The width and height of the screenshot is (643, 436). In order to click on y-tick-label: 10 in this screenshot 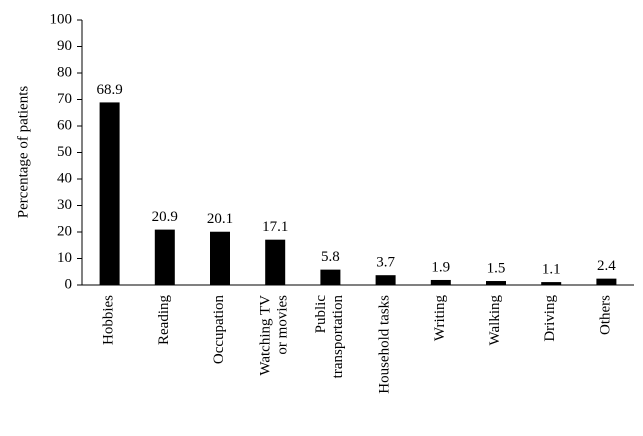, I will do `click(64, 258)`.